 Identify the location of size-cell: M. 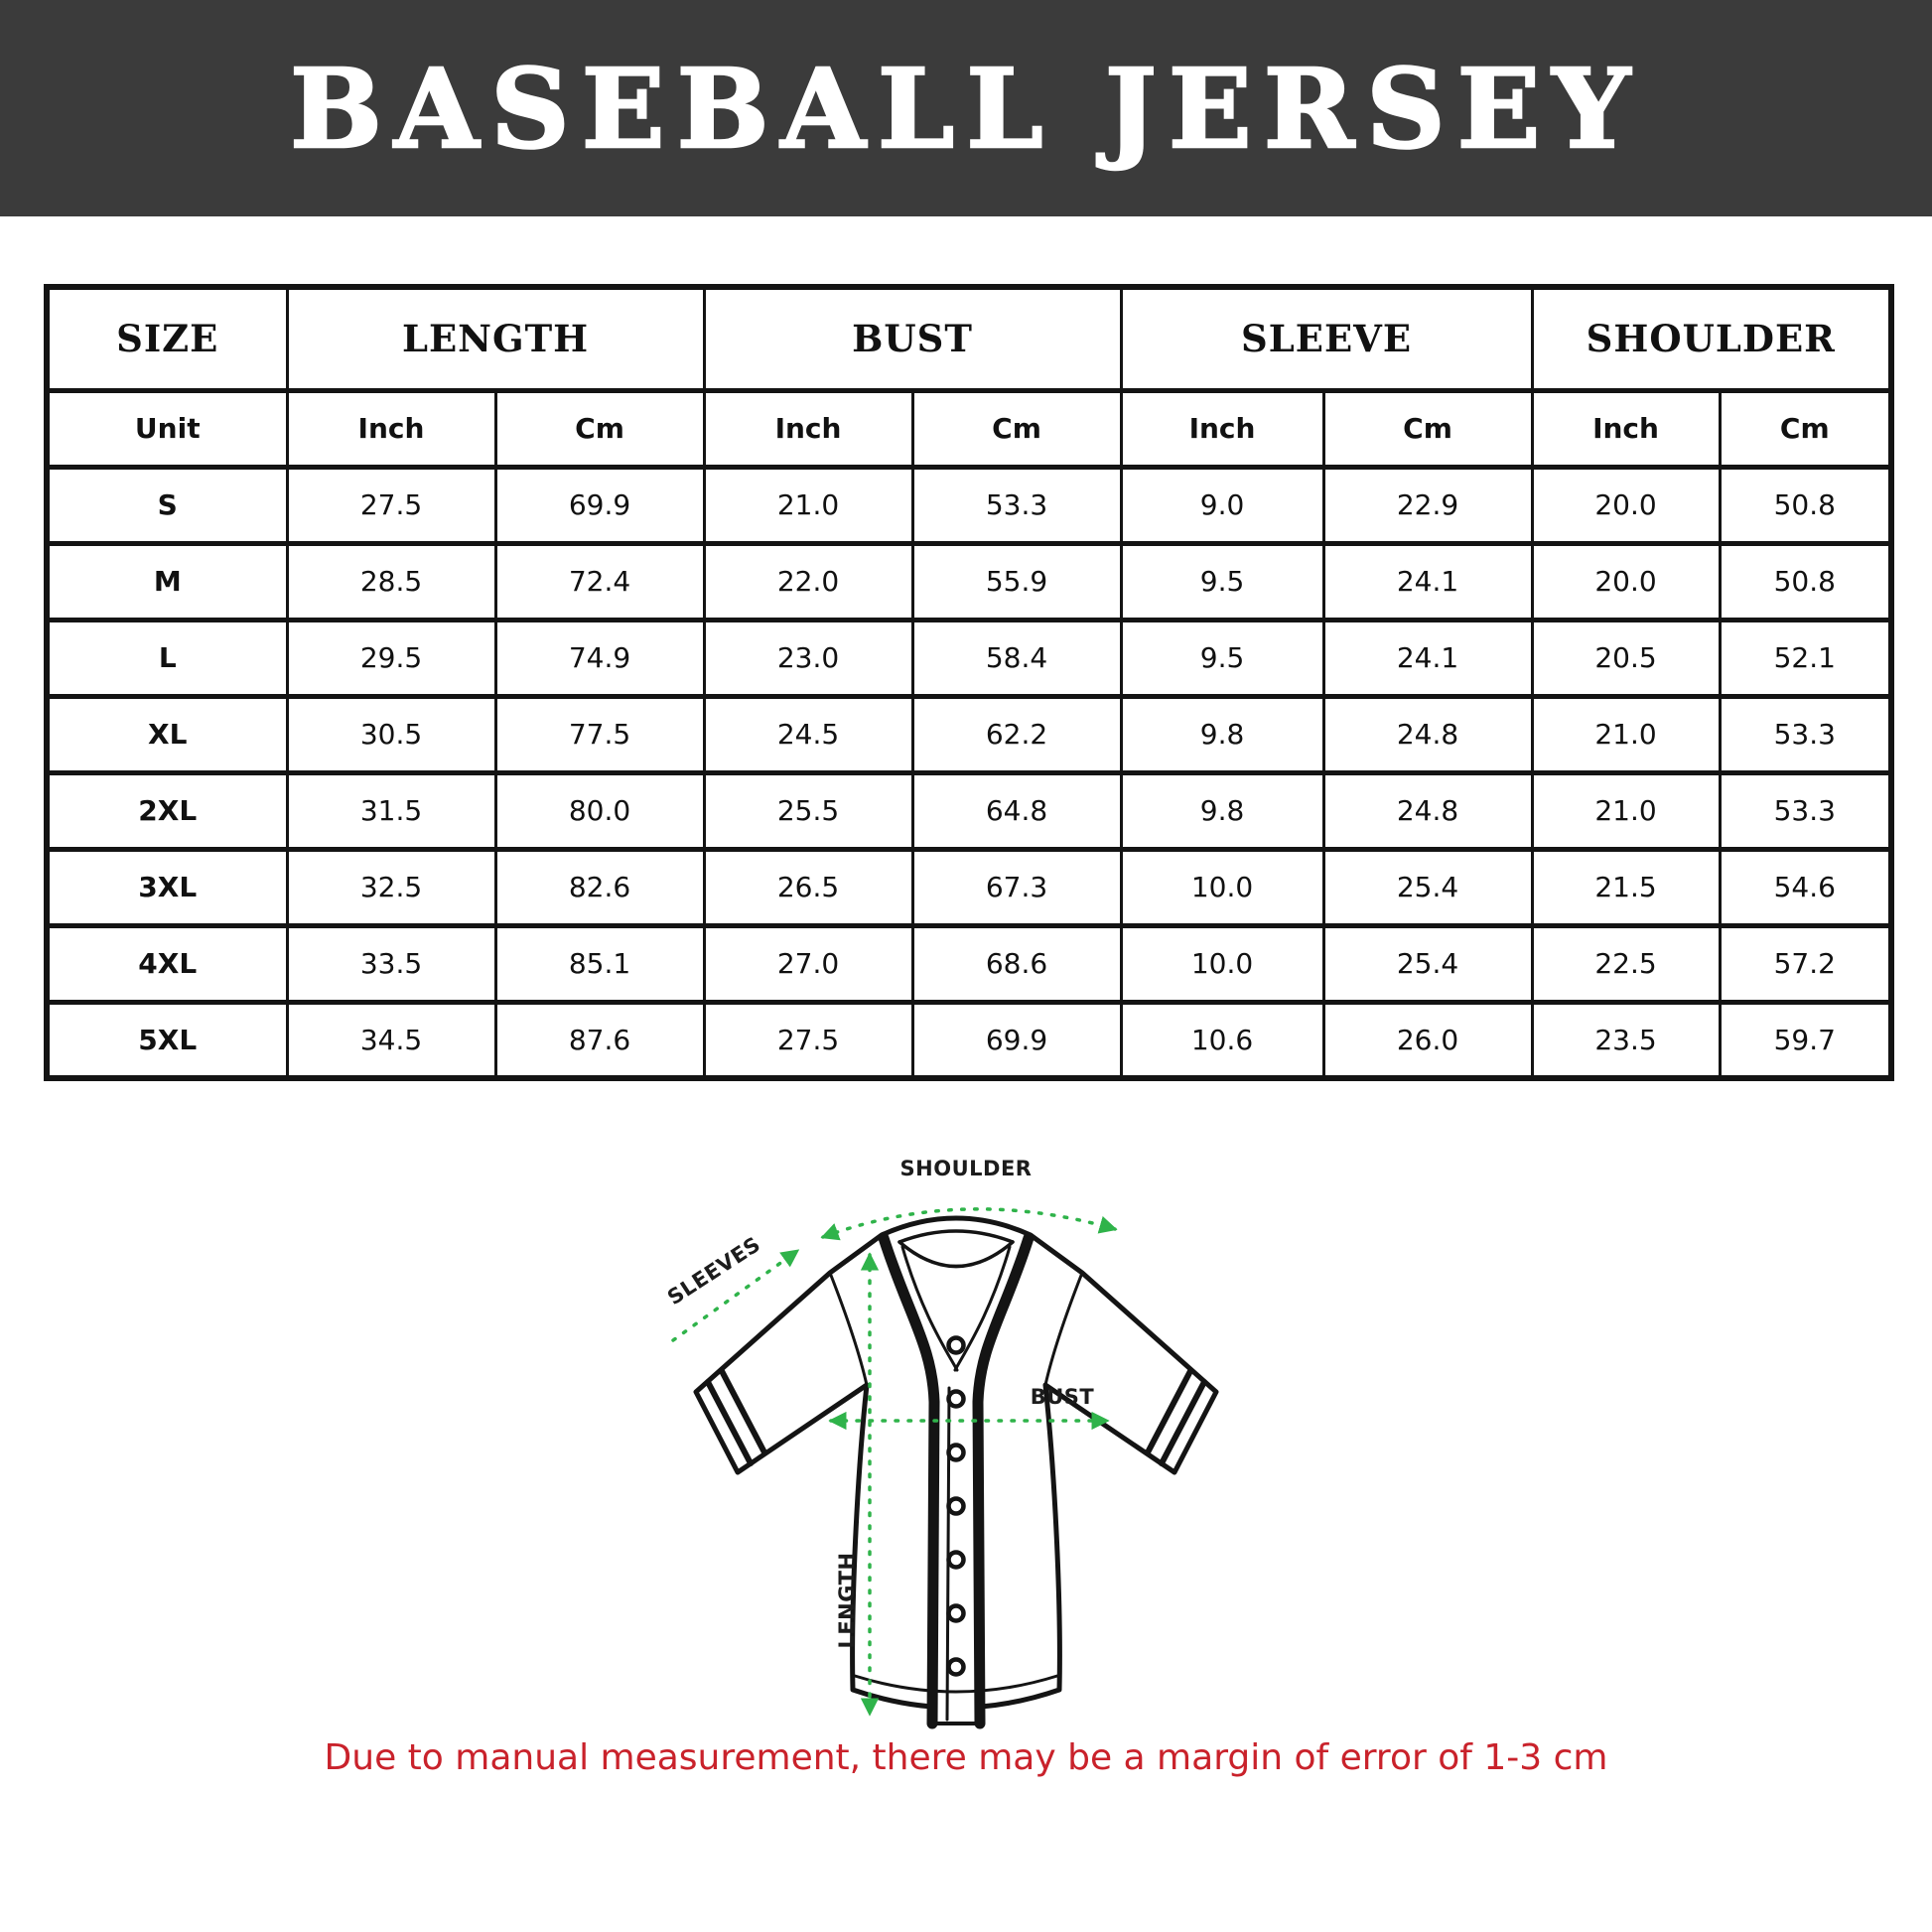
(167, 581).